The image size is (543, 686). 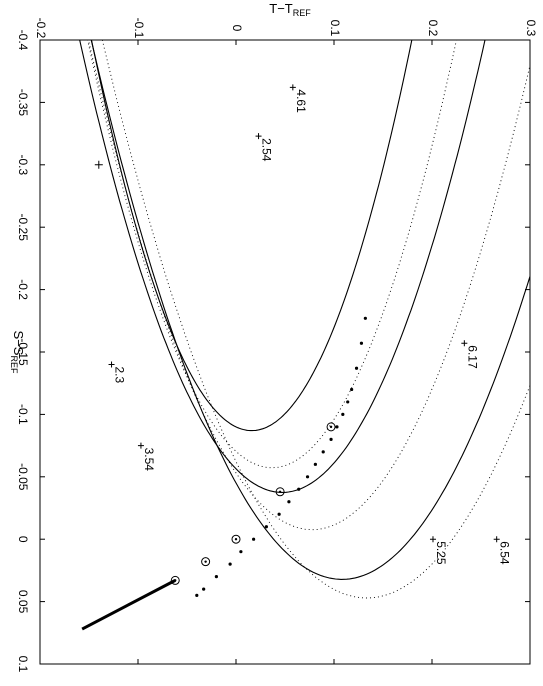 I want to click on x-tick-label: -0.3, so click(x=23, y=164).